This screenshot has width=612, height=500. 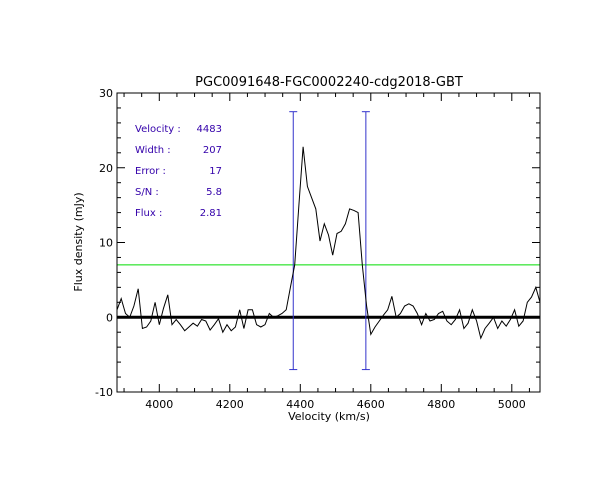 What do you see at coordinates (211, 213) in the screenshot?
I see `annotation-value: 2.81` at bounding box center [211, 213].